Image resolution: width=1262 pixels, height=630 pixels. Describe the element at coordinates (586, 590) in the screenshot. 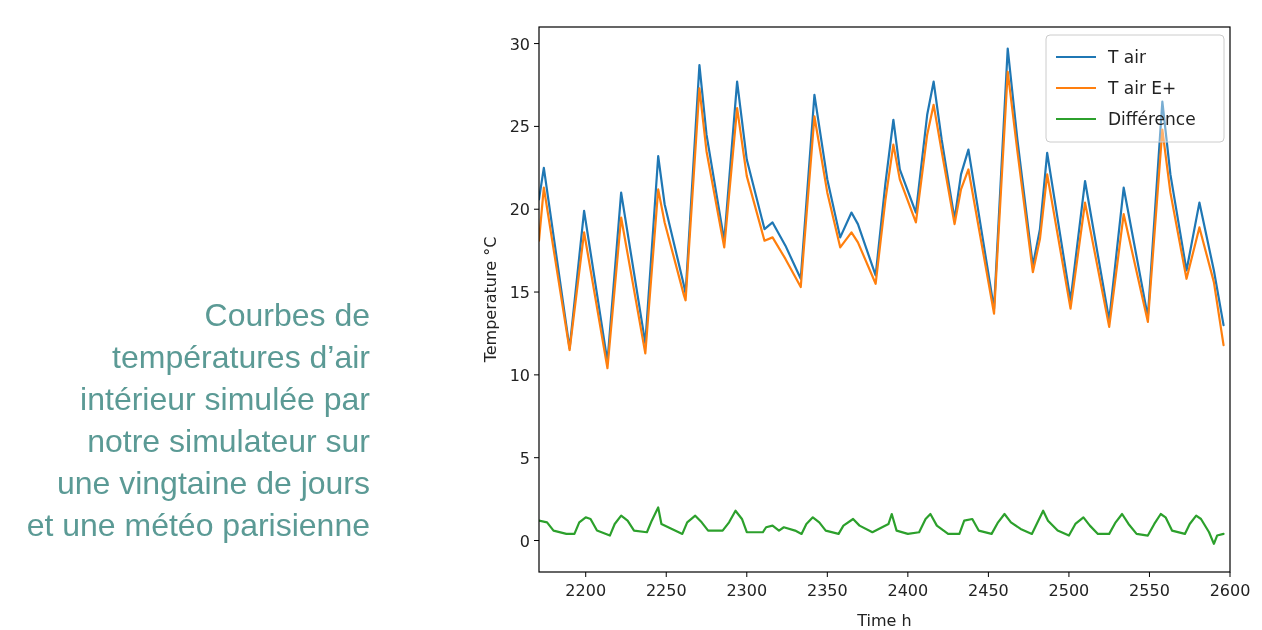

I see `x-tick-label: 2200` at that location.